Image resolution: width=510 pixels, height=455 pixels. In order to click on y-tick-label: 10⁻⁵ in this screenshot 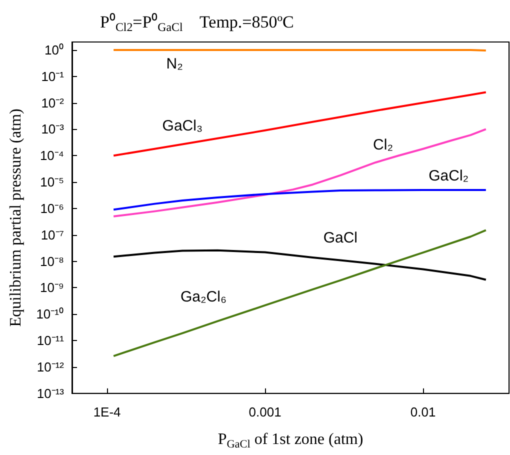, I will do `click(52, 182)`.